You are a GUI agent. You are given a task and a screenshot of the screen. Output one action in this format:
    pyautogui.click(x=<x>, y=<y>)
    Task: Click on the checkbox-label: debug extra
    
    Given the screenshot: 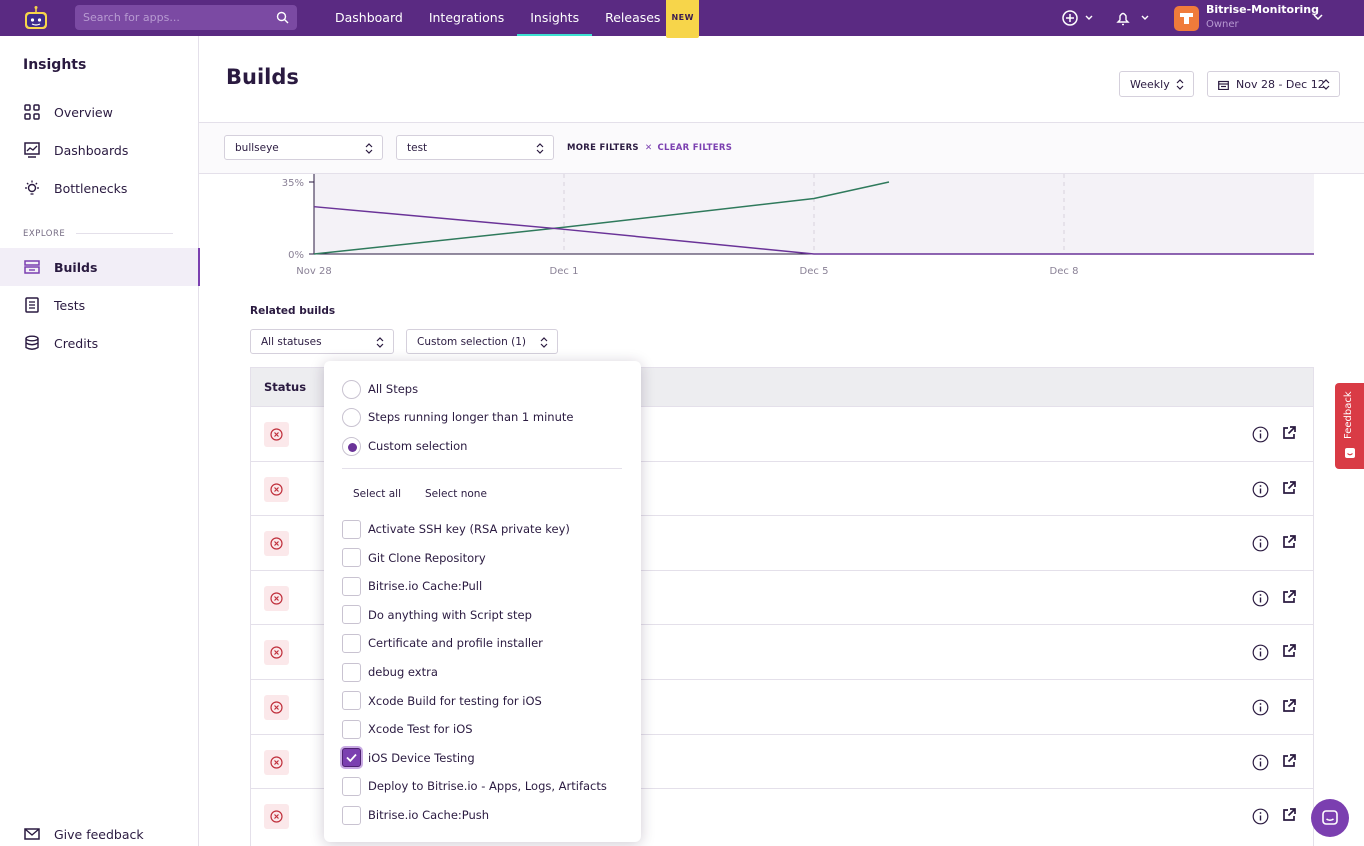 What is the action you would take?
    pyautogui.click(x=403, y=672)
    